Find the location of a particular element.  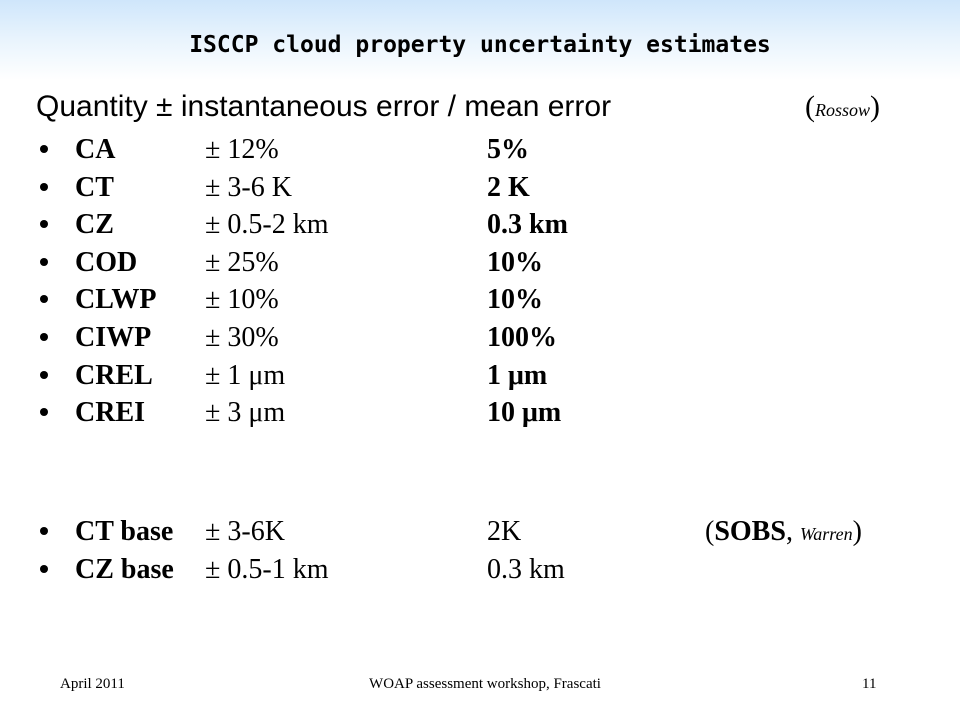

note-part: , is located at coordinates (792, 531).